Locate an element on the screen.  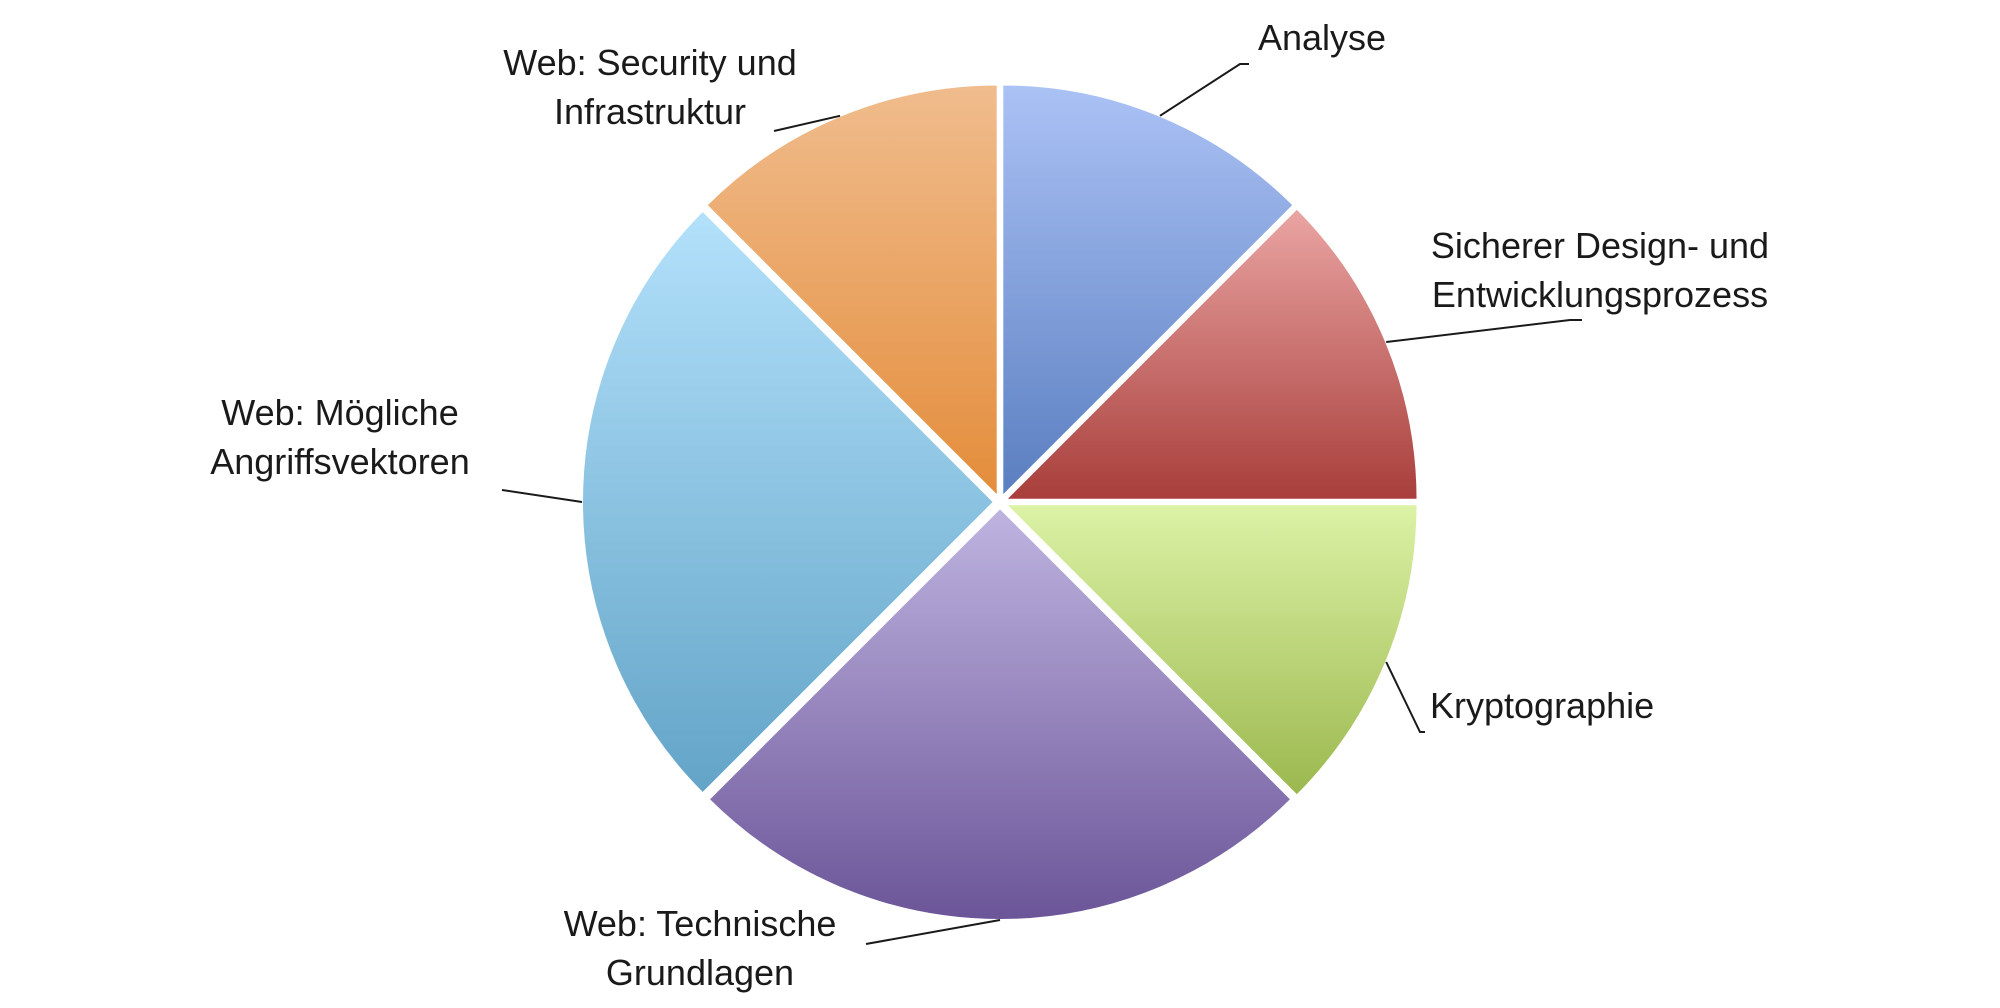
slice-label-line: Entwicklungsprozess is located at coordinates (1600, 294).